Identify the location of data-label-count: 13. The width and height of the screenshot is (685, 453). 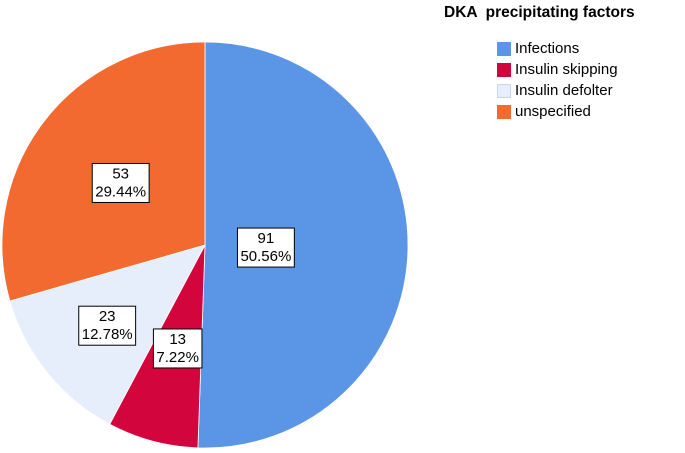
(177, 339).